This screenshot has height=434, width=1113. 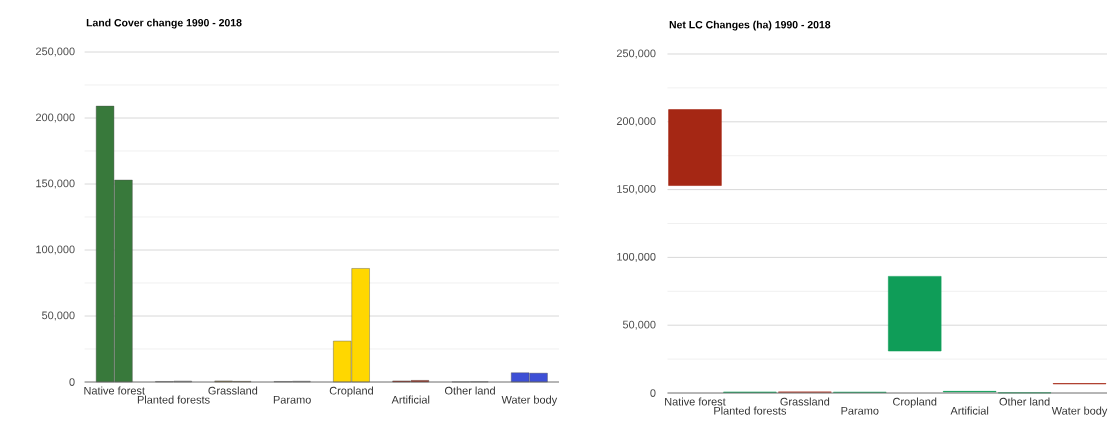 I want to click on chart-title: Net LC Changes (ha) 1990 - 2018, so click(x=750, y=25).